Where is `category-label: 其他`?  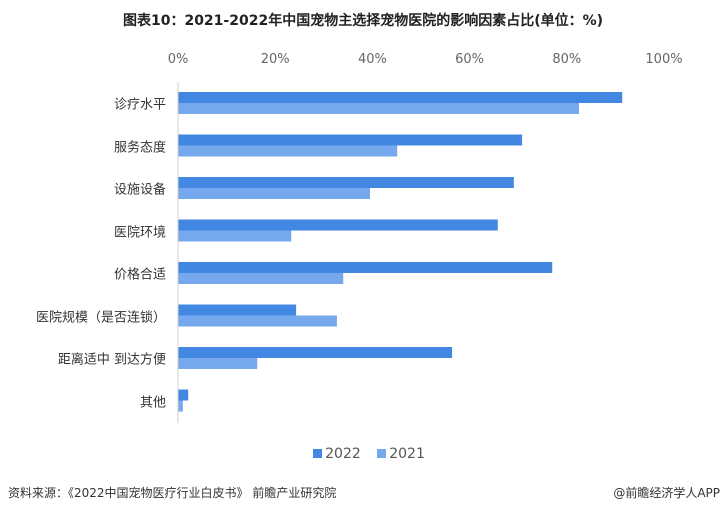
category-label: 其他 is located at coordinates (152, 402).